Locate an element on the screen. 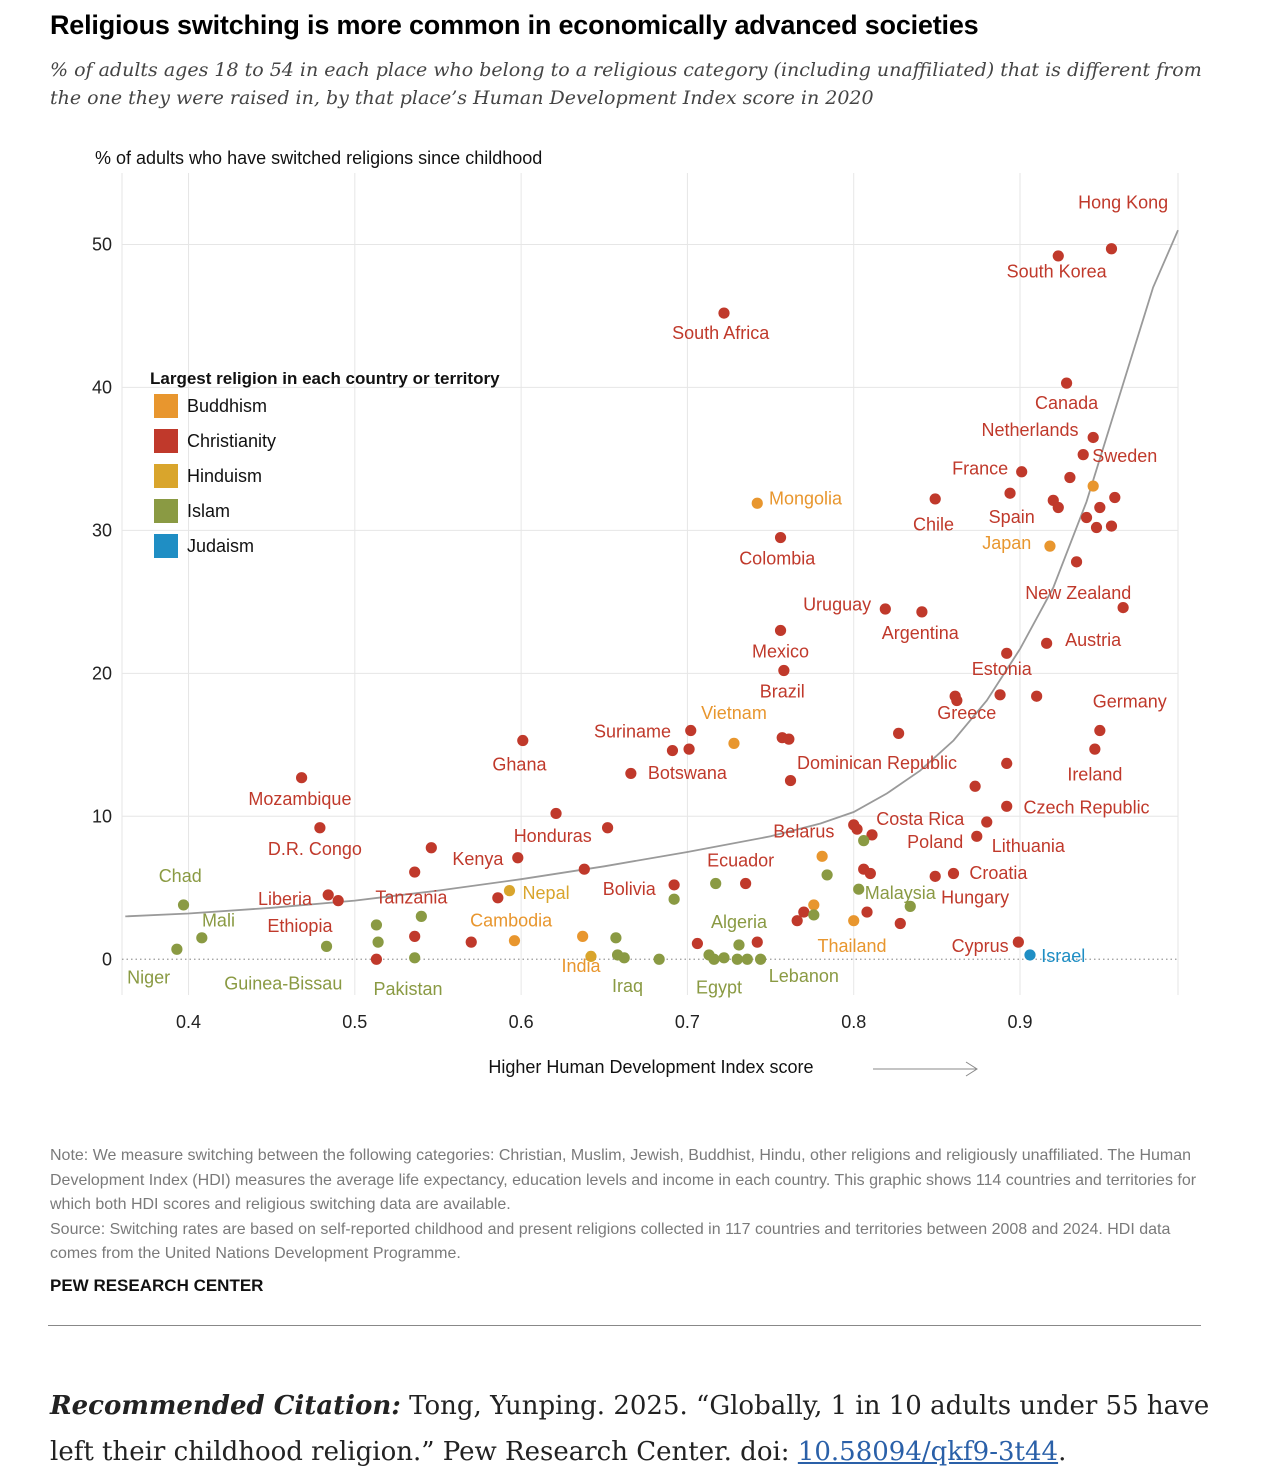  country-label: Poland is located at coordinates (935, 842).